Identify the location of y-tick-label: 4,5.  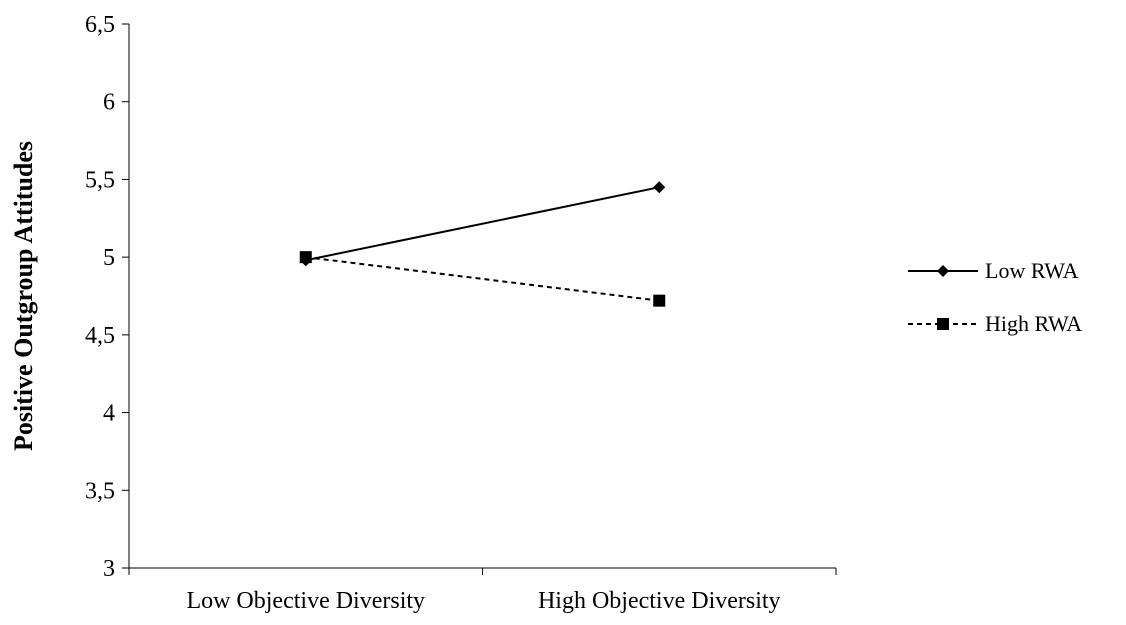
(100, 336).